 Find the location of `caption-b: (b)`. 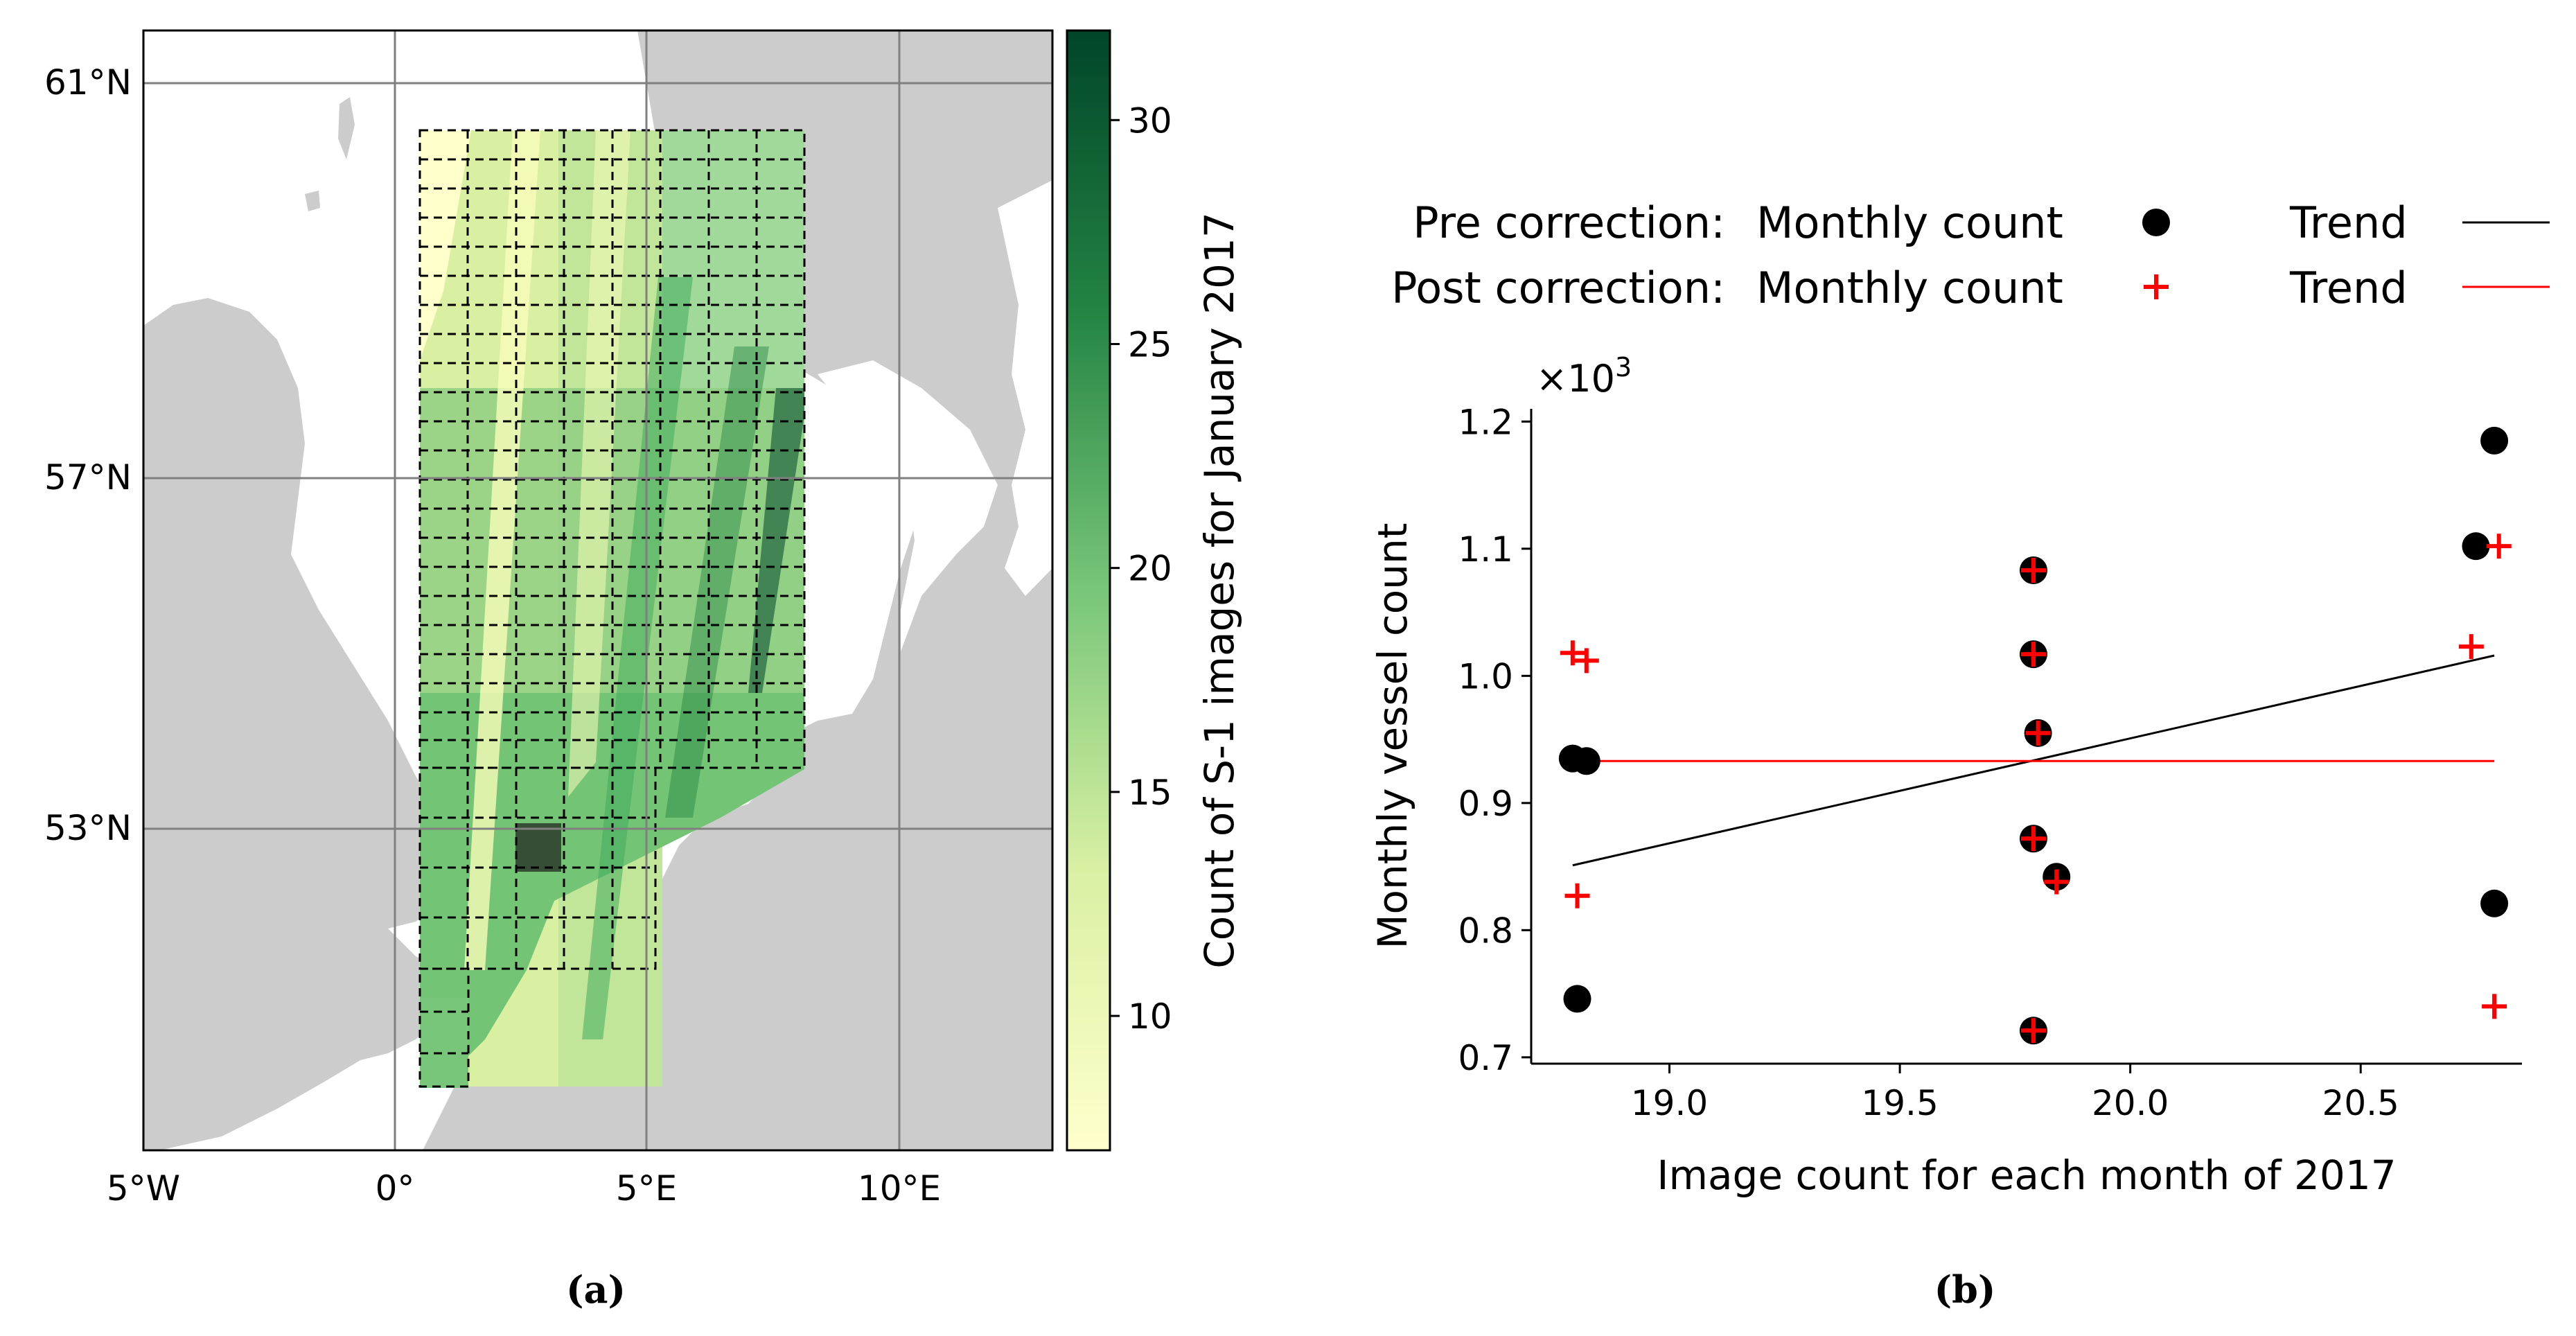

caption-b: (b) is located at coordinates (1965, 1289).